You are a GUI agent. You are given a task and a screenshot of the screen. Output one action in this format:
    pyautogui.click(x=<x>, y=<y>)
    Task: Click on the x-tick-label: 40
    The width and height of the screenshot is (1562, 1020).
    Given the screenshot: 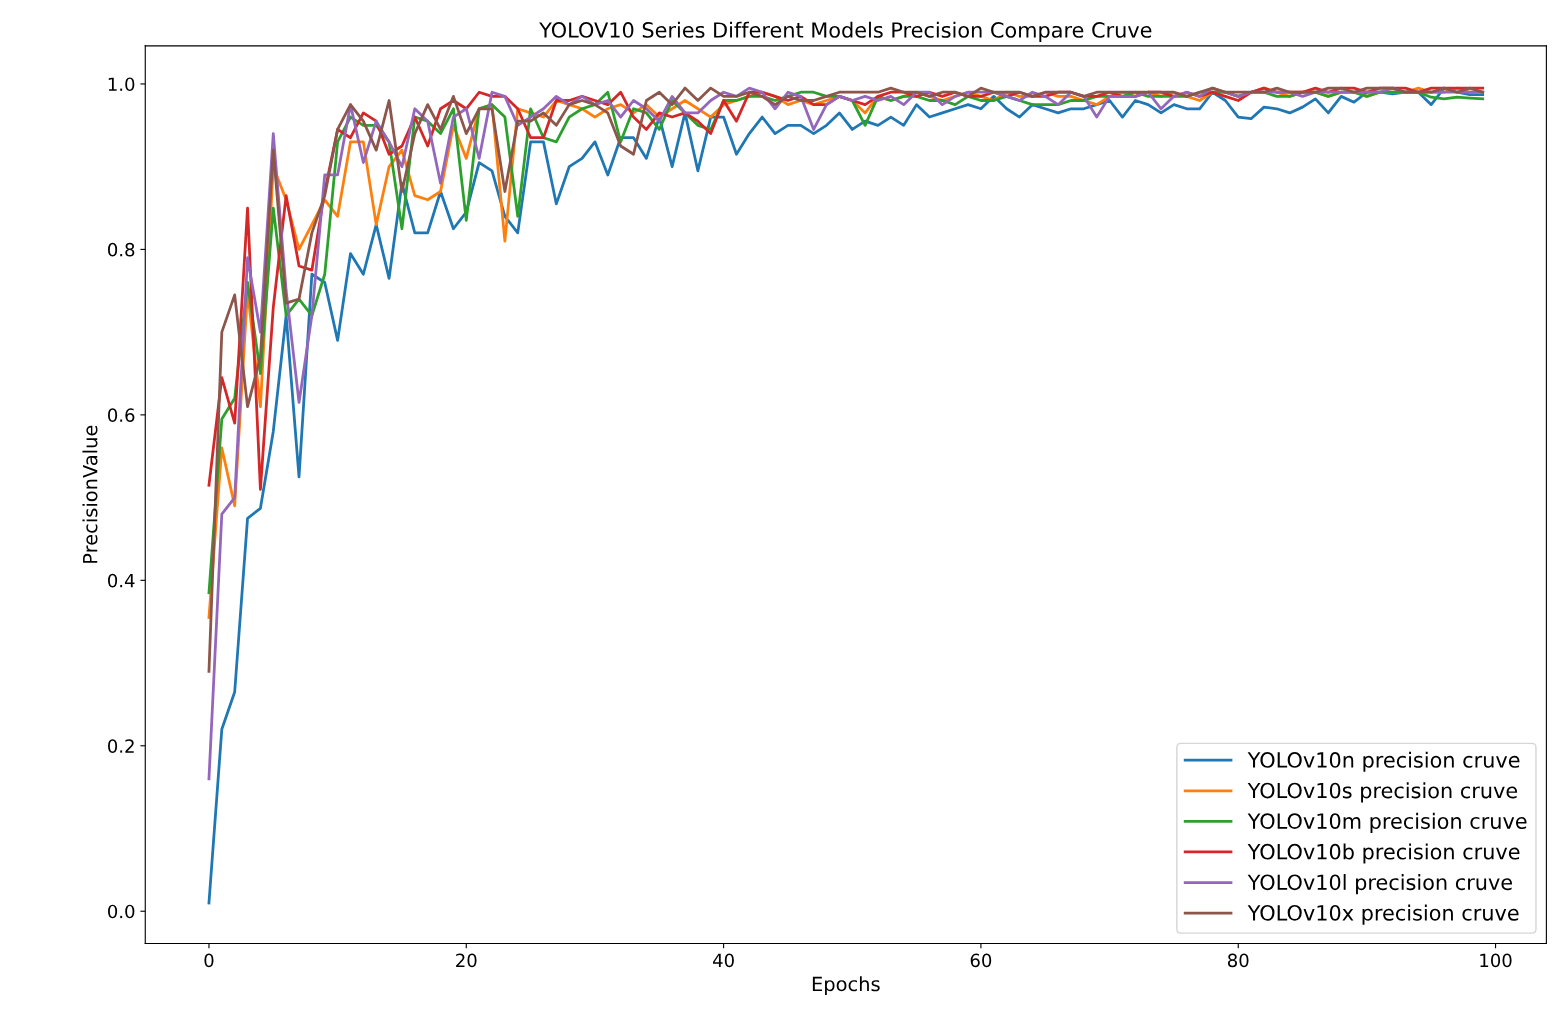 What is the action you would take?
    pyautogui.click(x=723, y=960)
    